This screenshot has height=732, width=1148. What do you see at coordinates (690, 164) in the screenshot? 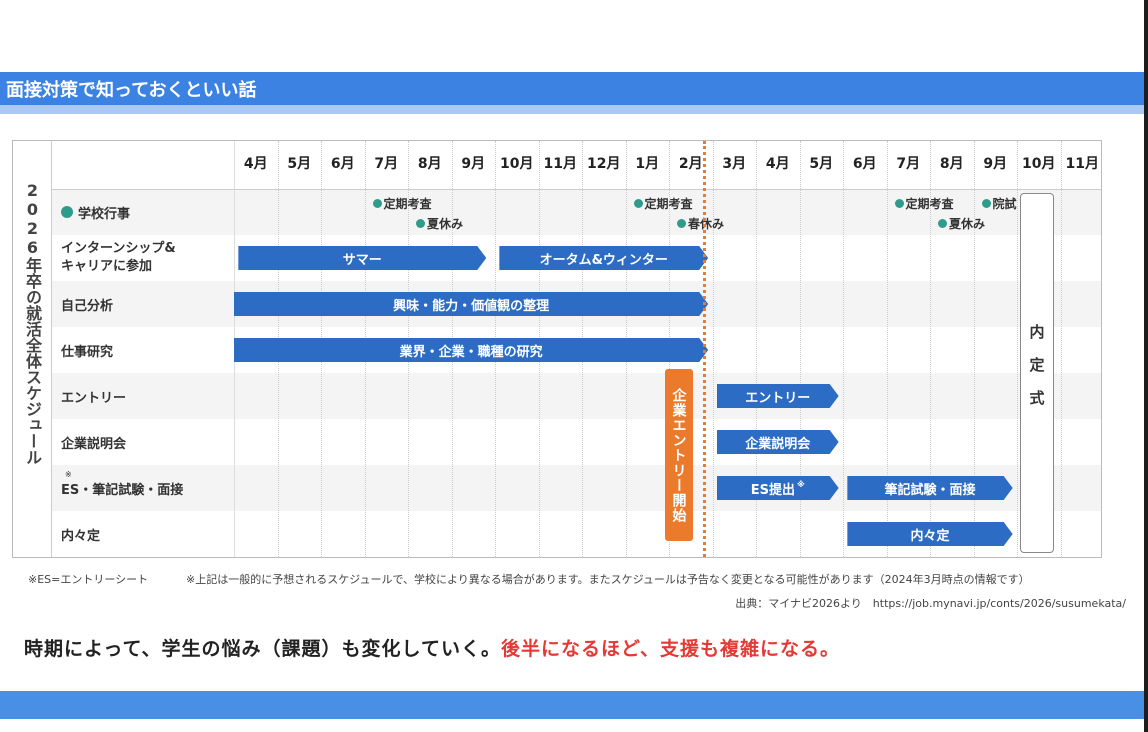
I see `month-header: 2月` at bounding box center [690, 164].